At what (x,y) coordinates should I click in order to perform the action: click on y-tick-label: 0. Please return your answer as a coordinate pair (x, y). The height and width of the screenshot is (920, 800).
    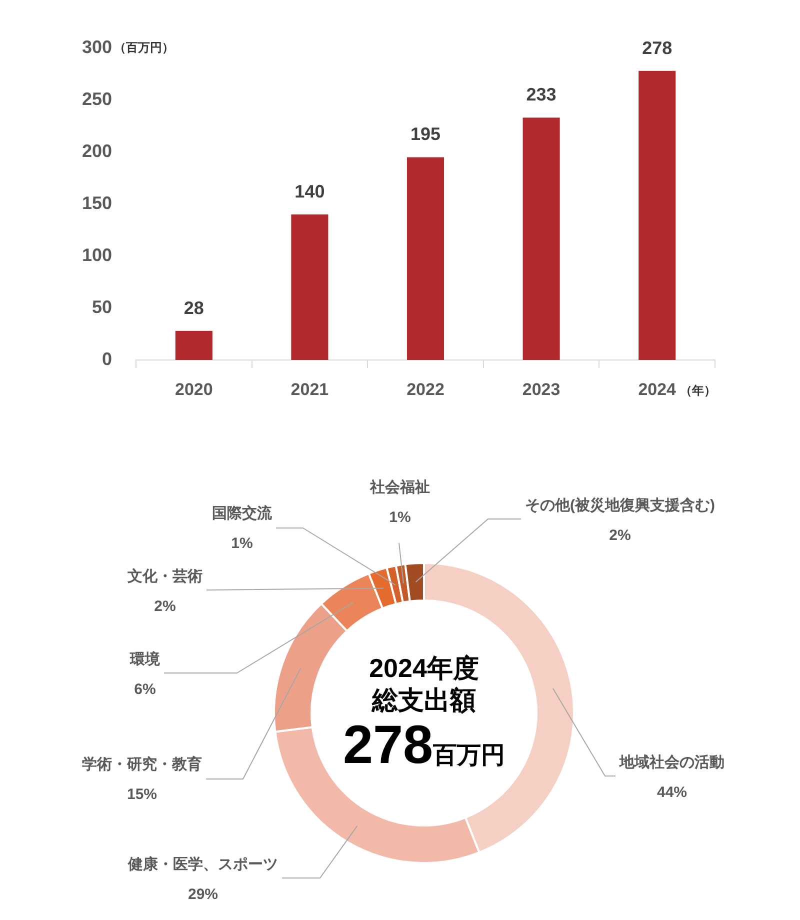
    Looking at the image, I should click on (107, 358).